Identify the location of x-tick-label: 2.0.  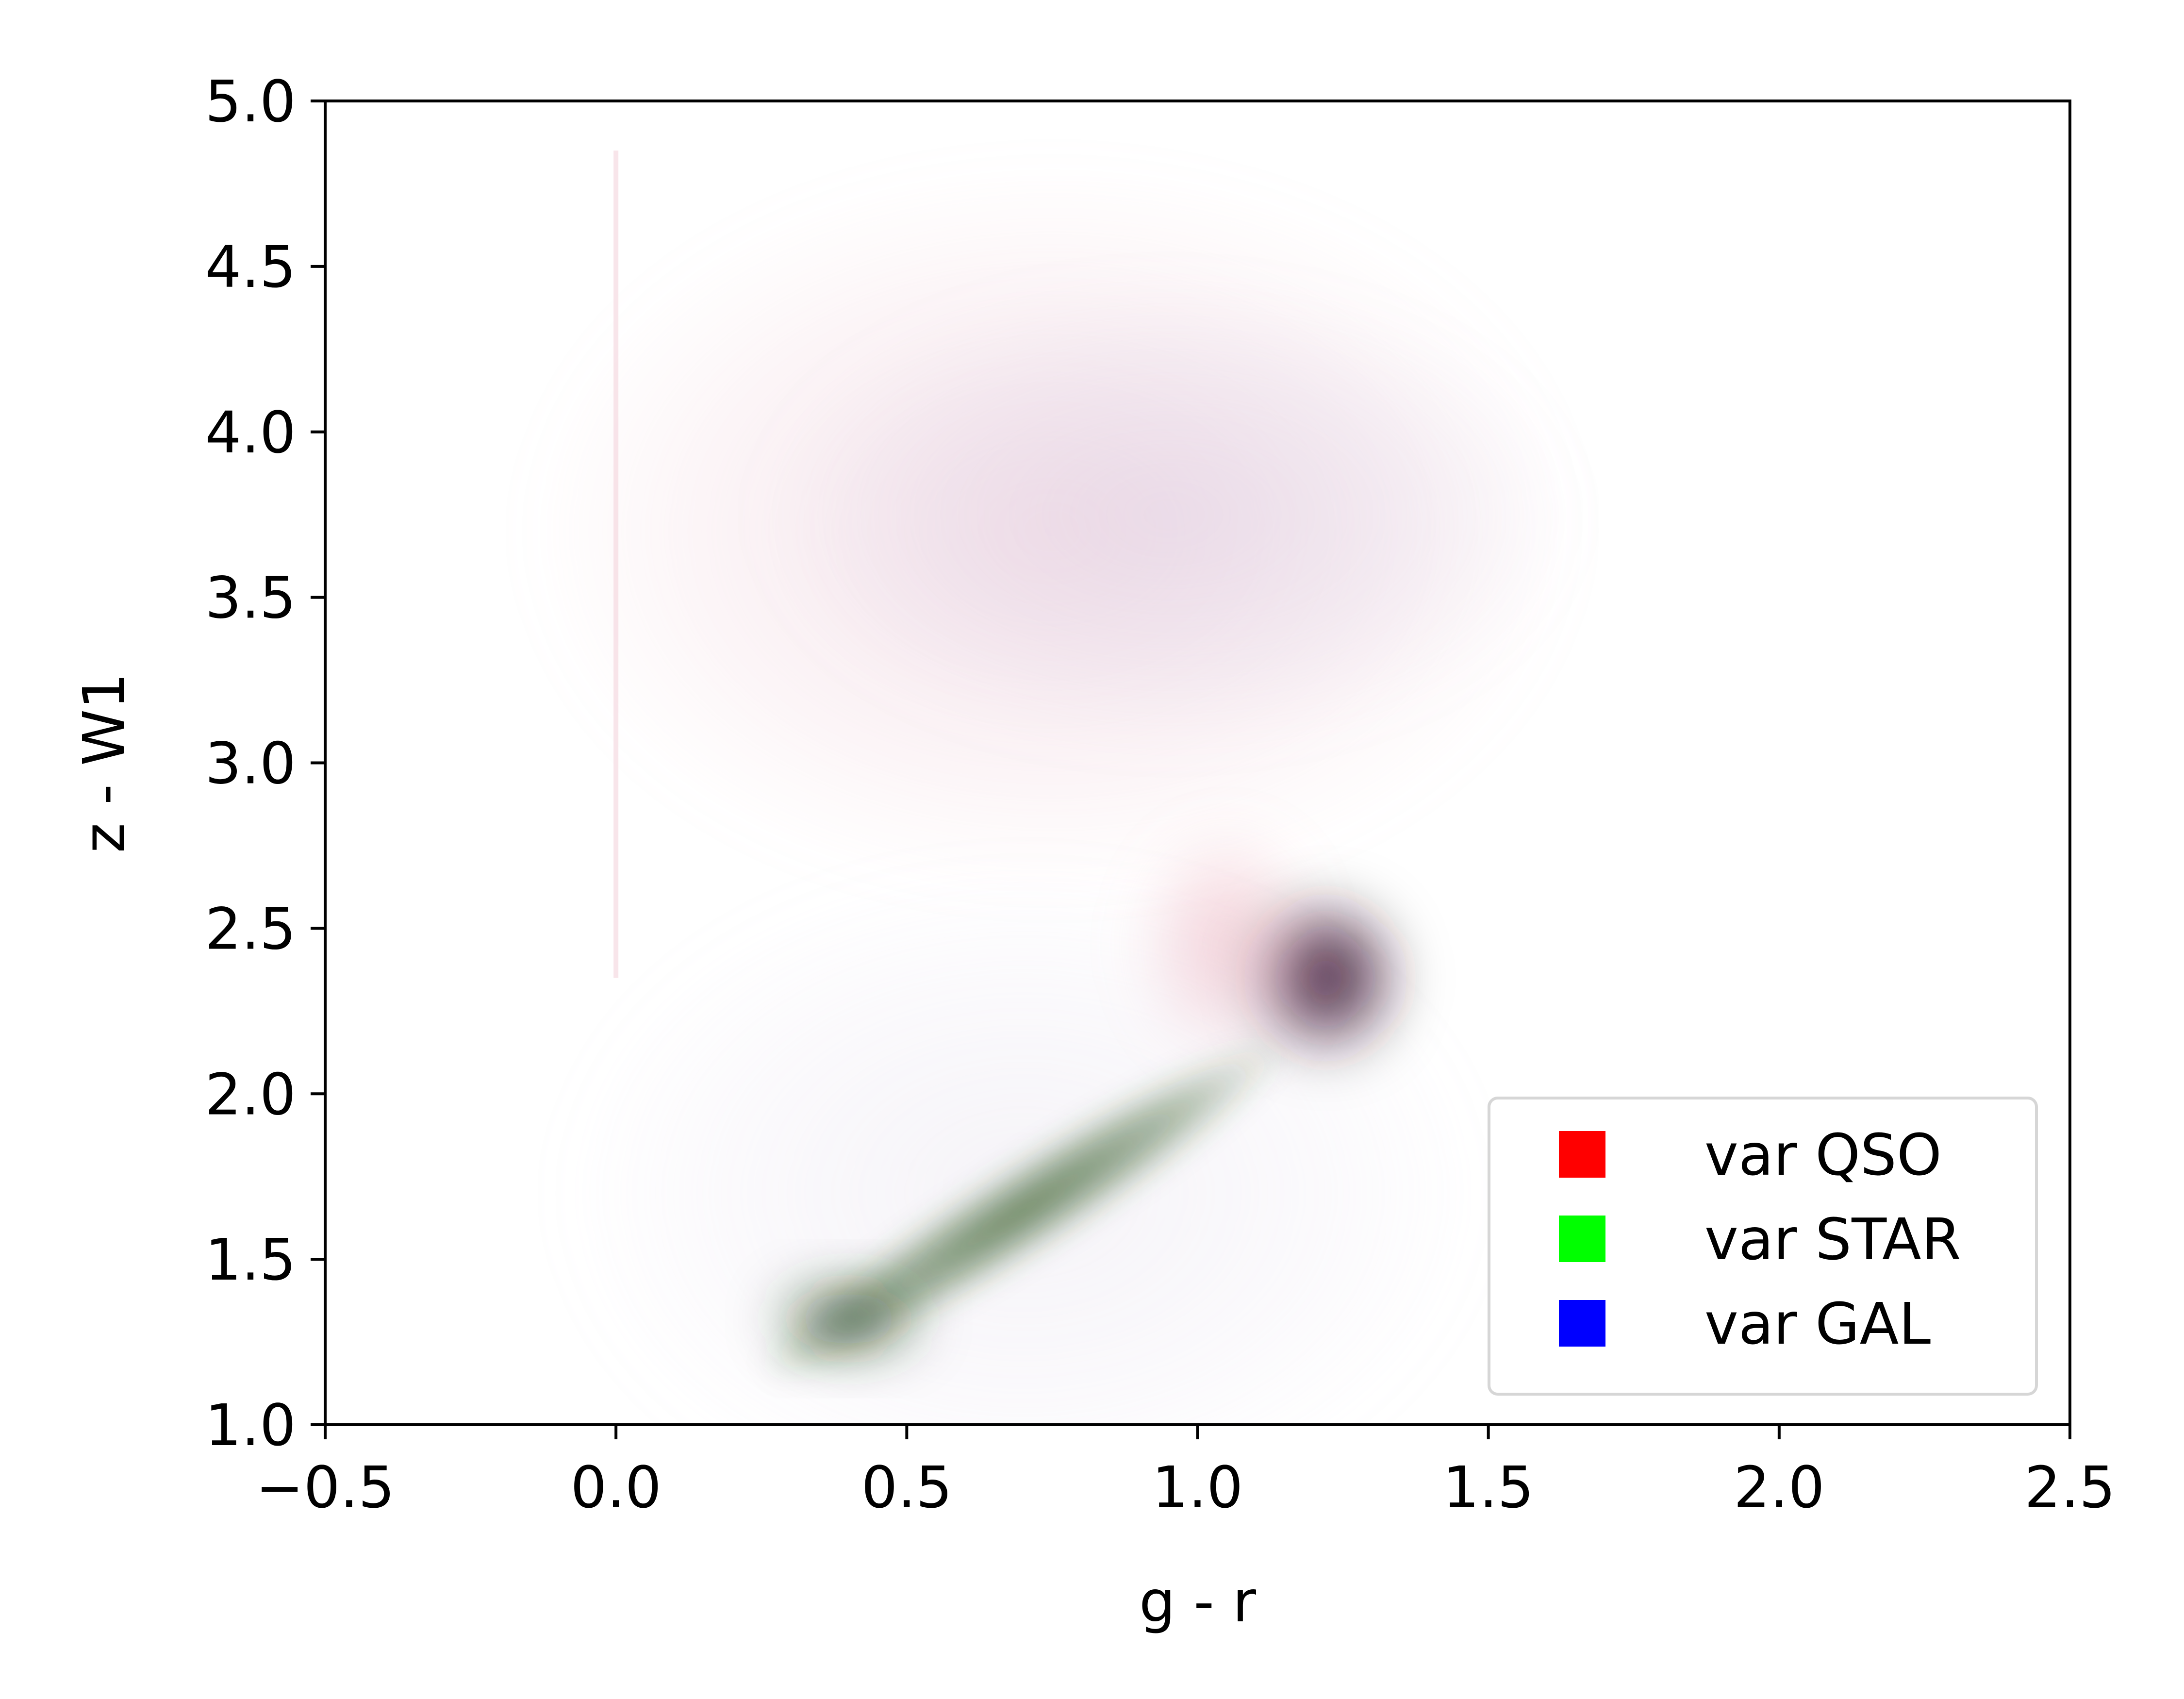
(1779, 1487).